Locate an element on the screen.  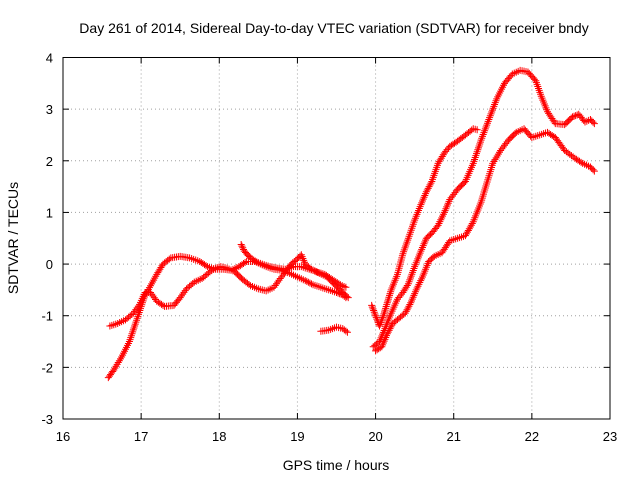
x-tick-label: 22 is located at coordinates (532, 436).